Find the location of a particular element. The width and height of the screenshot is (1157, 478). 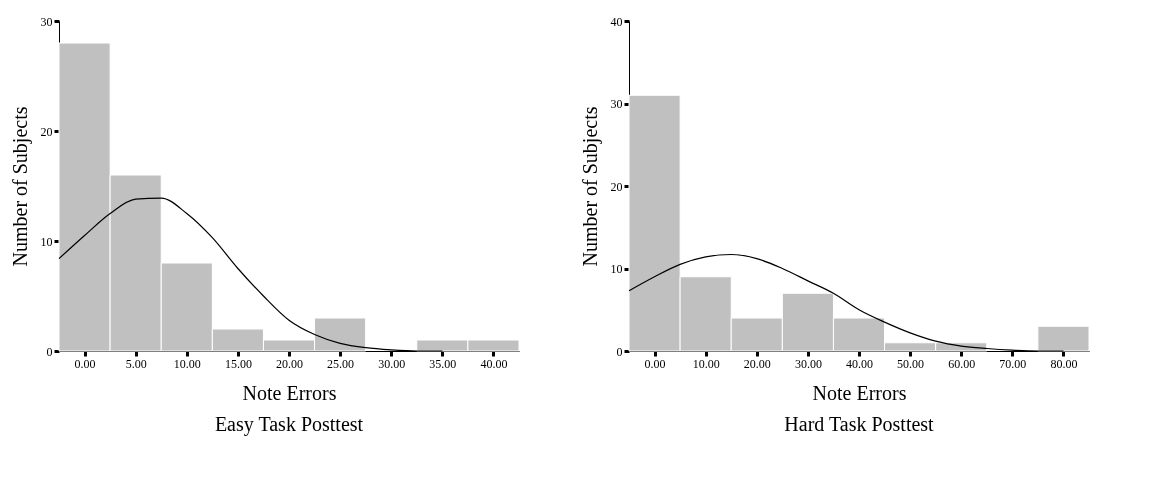

x-tick-label: 50.00 is located at coordinates (911, 363).